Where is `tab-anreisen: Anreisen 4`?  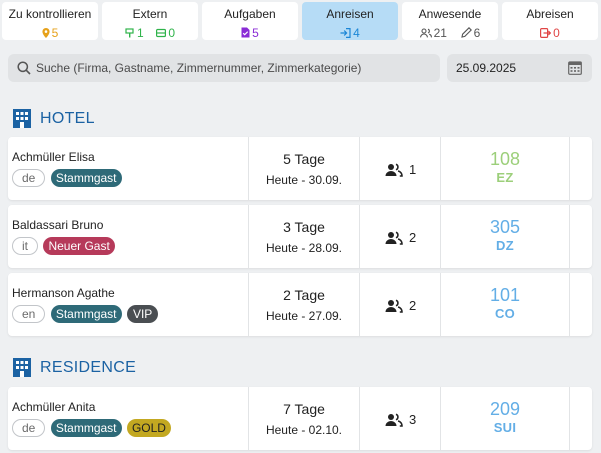 tab-anreisen: Anreisen 4 is located at coordinates (350, 21).